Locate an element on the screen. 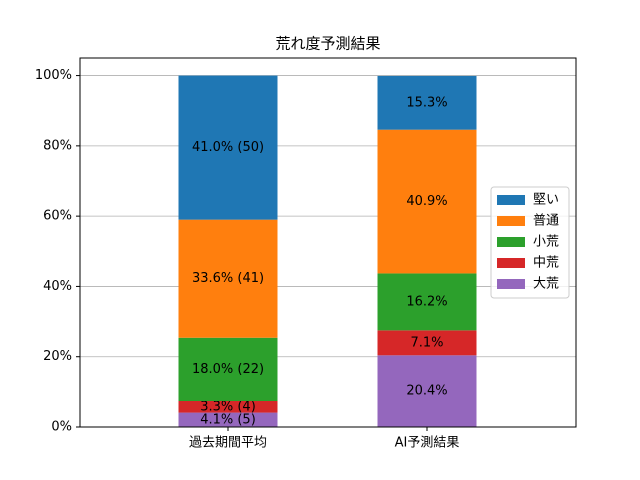 The image size is (640, 480). value-label: 16.2% is located at coordinates (426, 301).